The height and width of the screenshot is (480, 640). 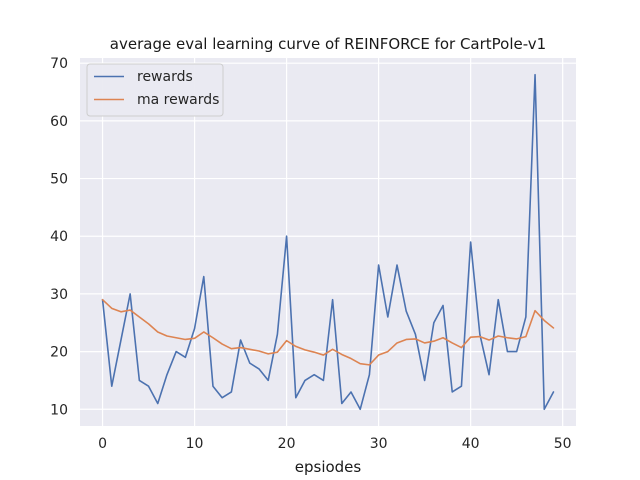 I want to click on y-tick-label: 10, so click(x=59, y=410).